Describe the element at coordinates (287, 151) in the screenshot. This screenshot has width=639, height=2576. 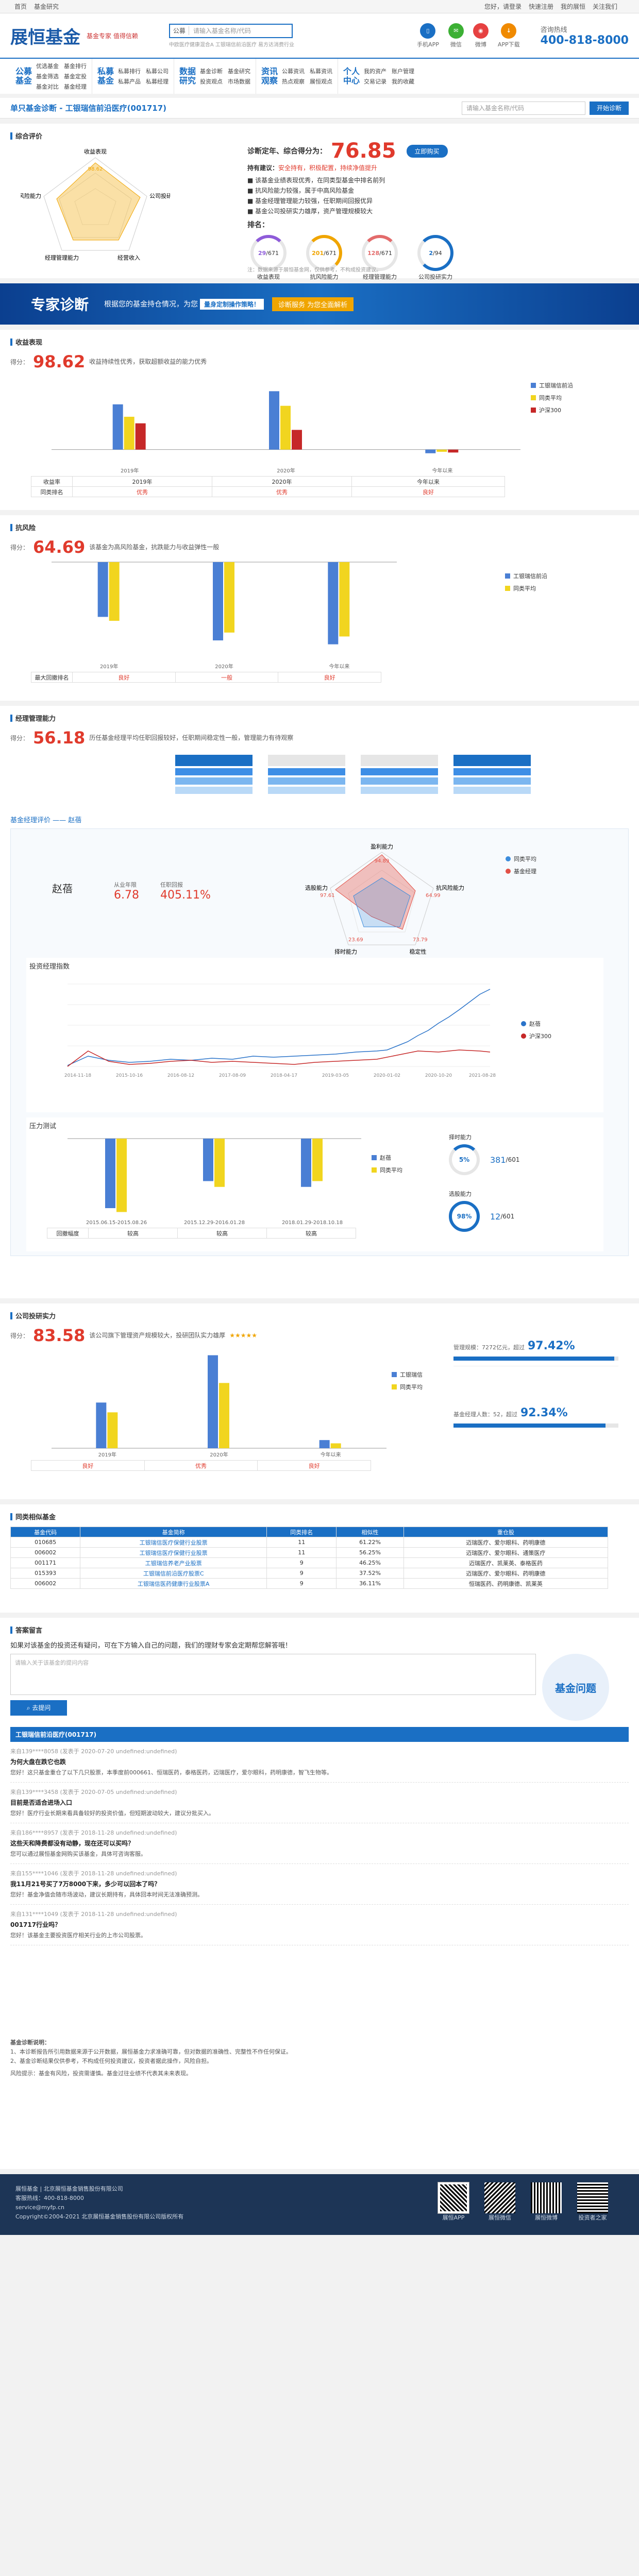
I see `score-label: 诊断定年、综合得分为：` at that location.